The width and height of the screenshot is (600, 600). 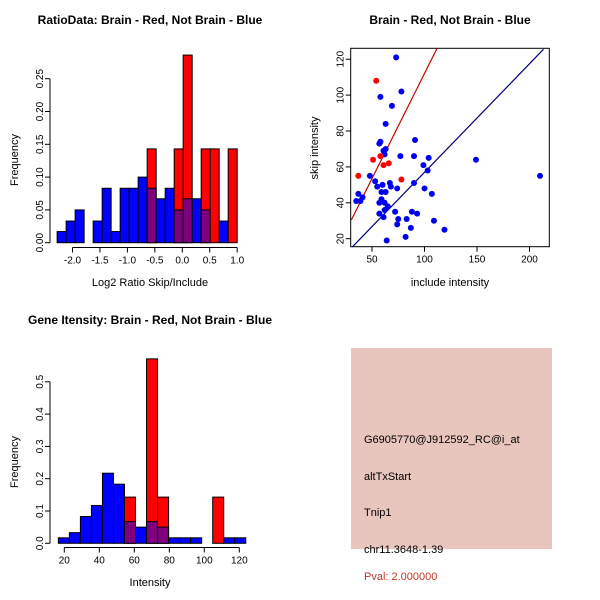 What do you see at coordinates (155, 261) in the screenshot?
I see `svg-text: -0.5` at bounding box center [155, 261].